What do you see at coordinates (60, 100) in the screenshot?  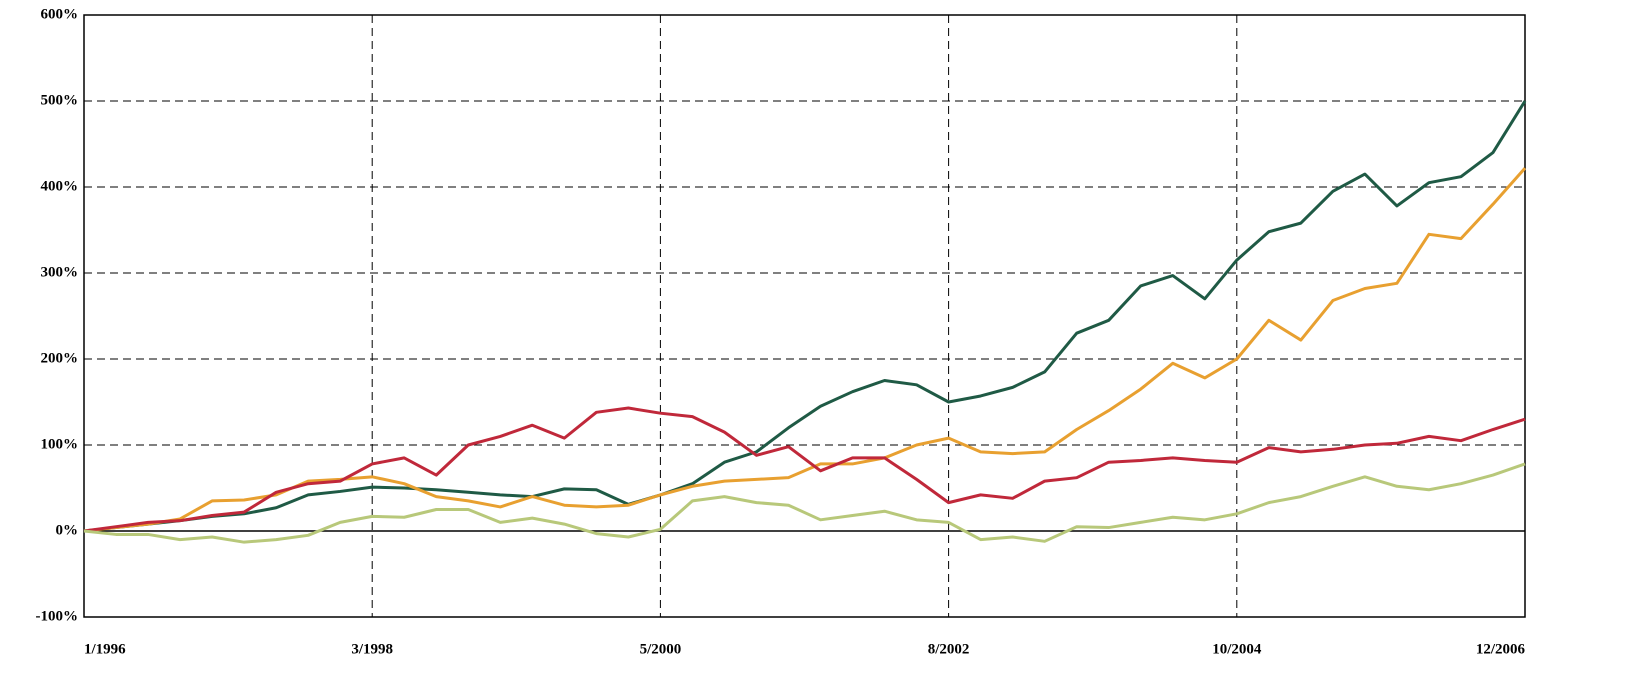 I see `y-tick-label: 500%` at bounding box center [60, 100].